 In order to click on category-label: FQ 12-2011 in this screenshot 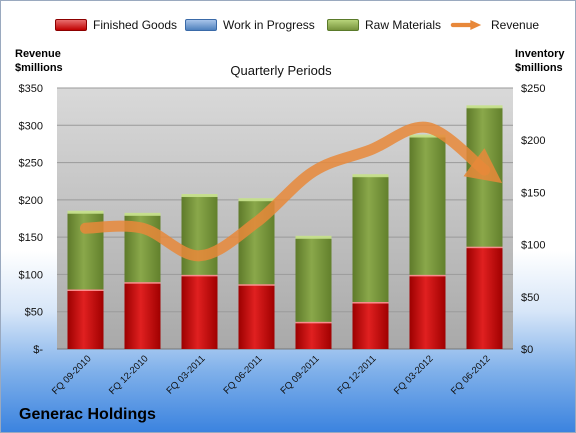, I will do `click(356, 374)`.